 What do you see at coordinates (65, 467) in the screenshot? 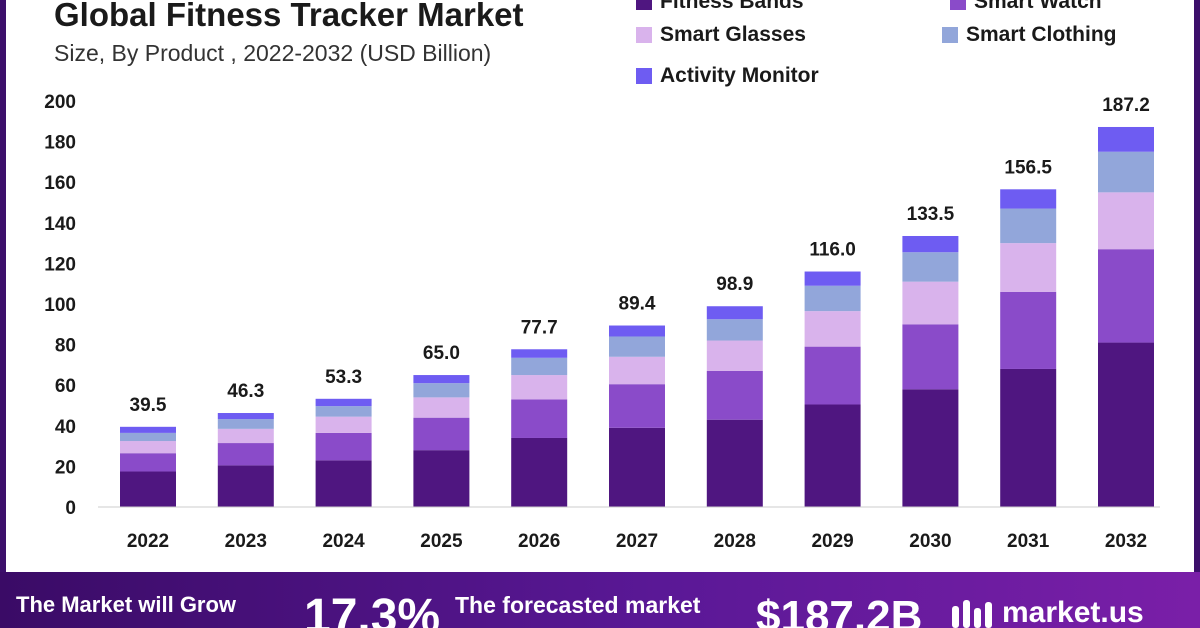
I see `y-tick-label: 20` at bounding box center [65, 467].